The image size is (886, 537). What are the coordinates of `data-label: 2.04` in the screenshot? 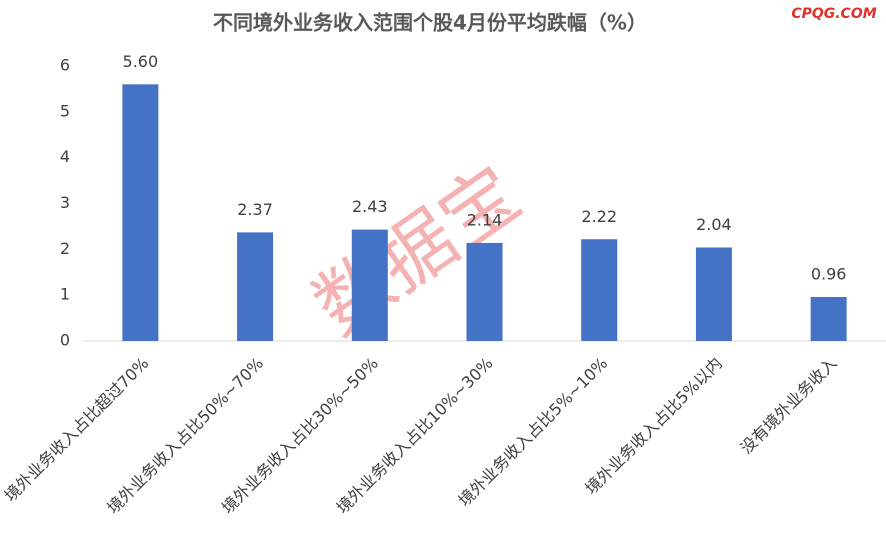 It's located at (714, 224).